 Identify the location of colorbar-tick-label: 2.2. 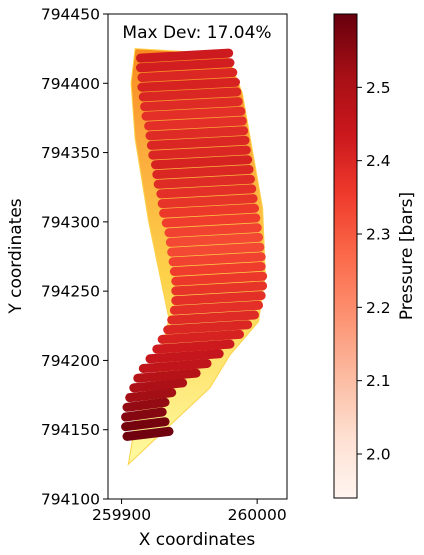
(378, 308).